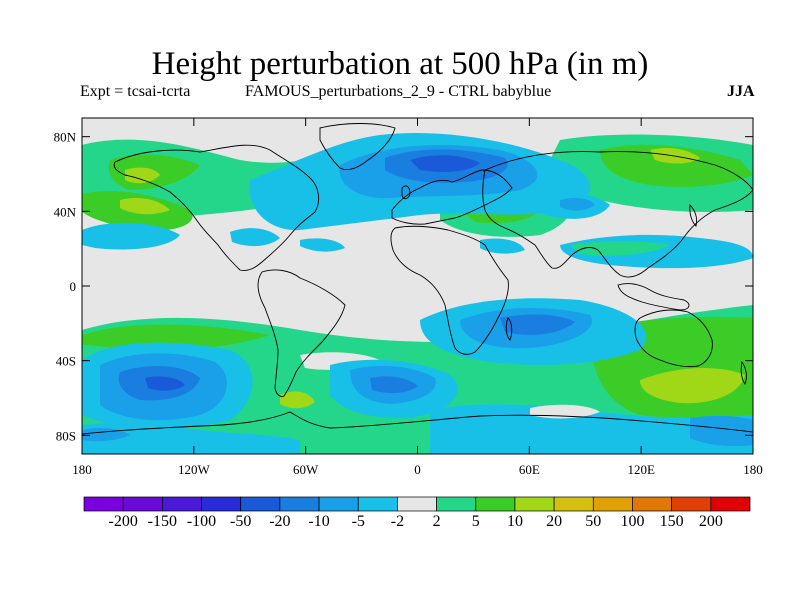 This screenshot has width=800, height=600. I want to click on colorbar-label: -5, so click(358, 521).